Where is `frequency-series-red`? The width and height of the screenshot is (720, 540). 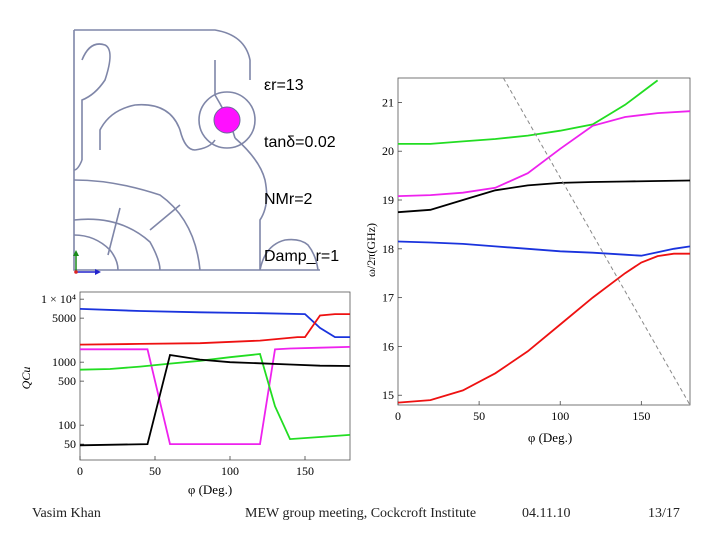
frequency-series-red is located at coordinates (543, 328).